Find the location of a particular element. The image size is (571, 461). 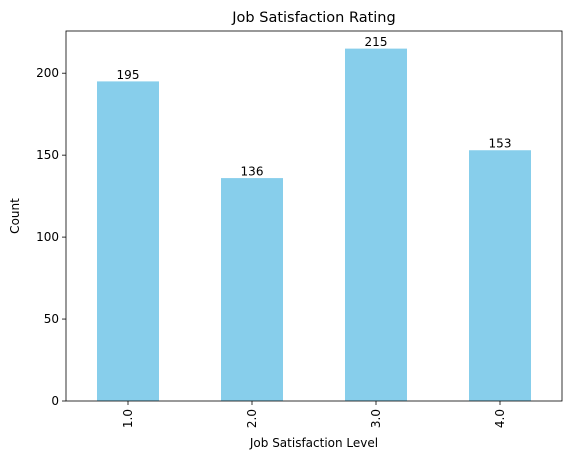

bar-4.0 is located at coordinates (500, 275).